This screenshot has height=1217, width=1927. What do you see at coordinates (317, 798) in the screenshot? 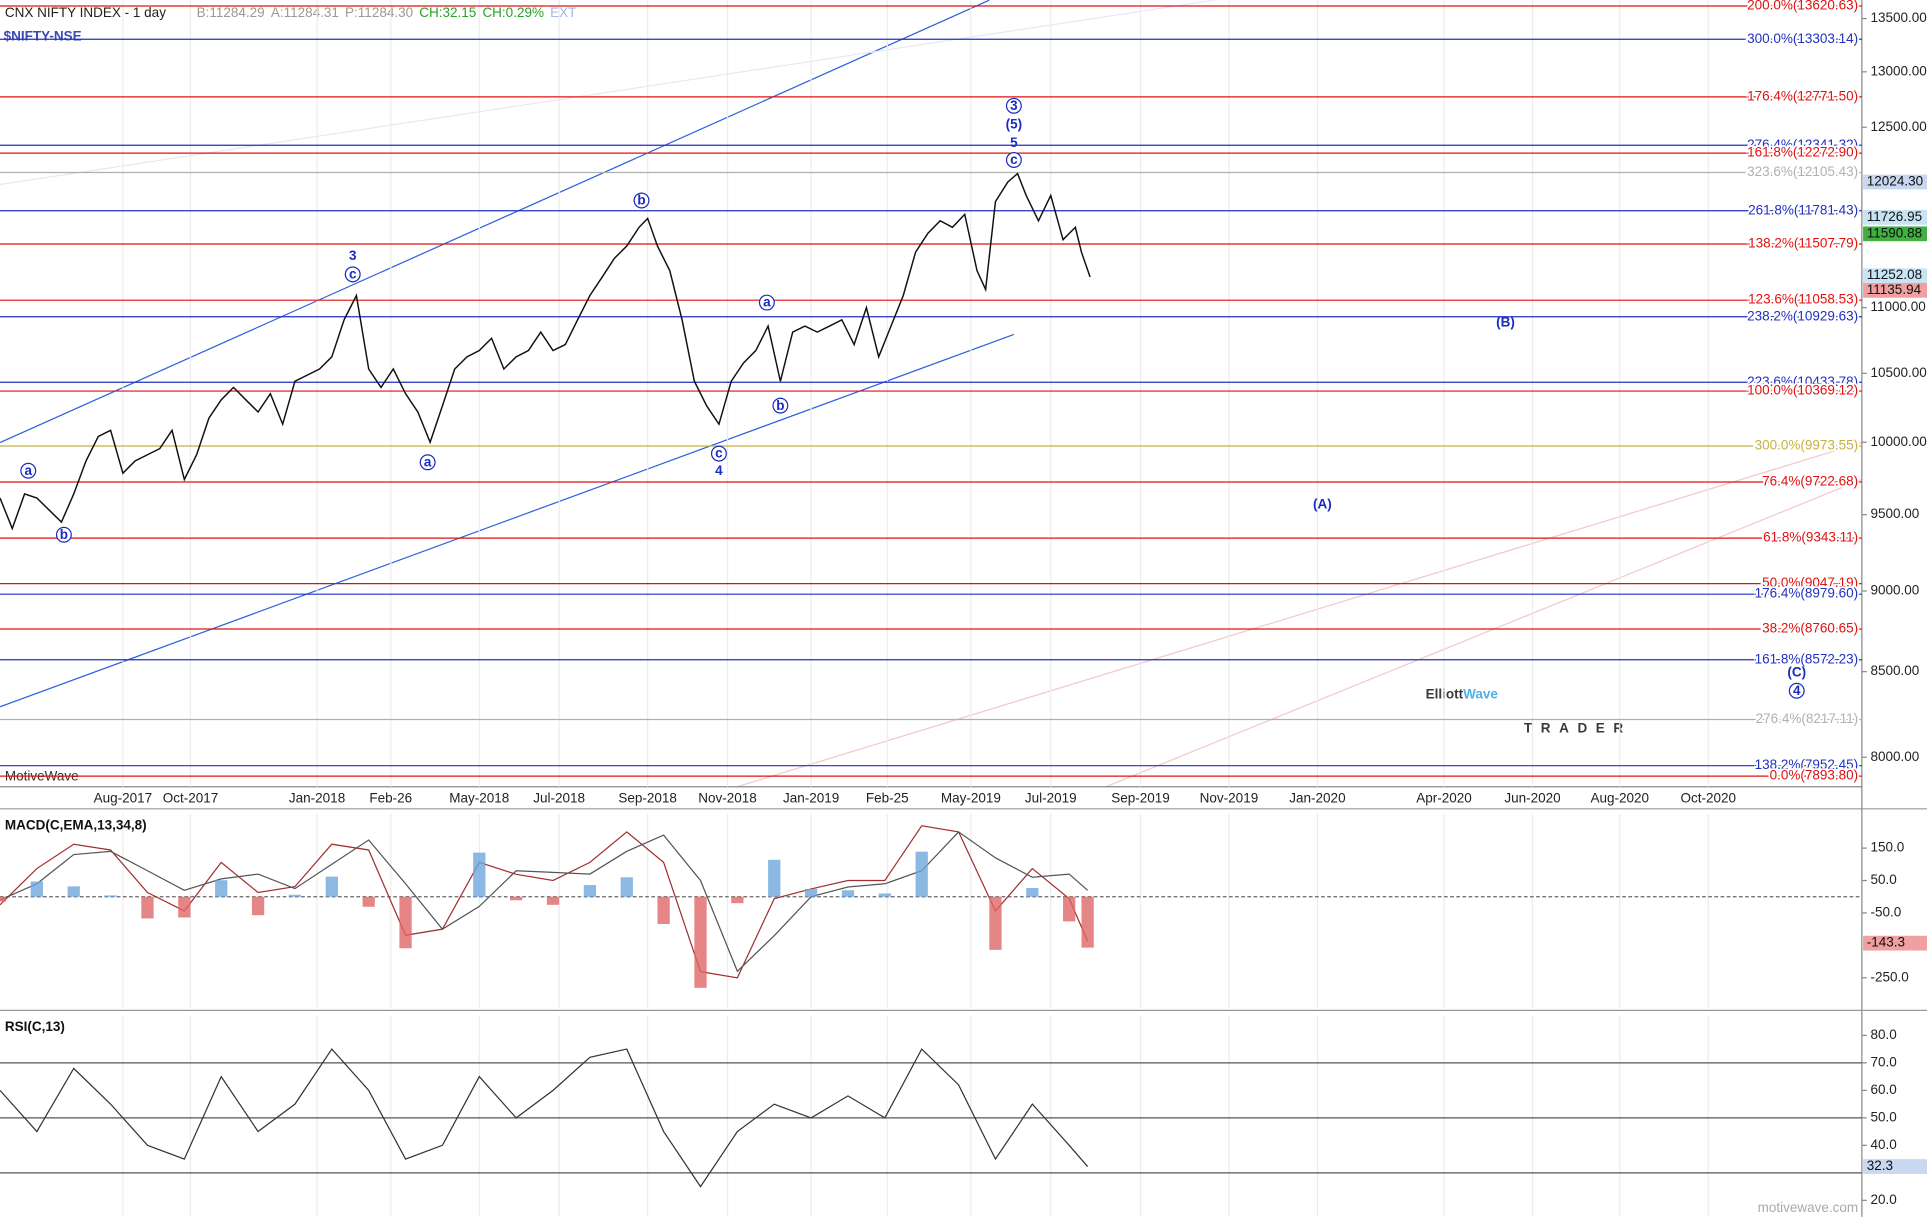
I see `x-tick-label: Jan-2018` at bounding box center [317, 798].